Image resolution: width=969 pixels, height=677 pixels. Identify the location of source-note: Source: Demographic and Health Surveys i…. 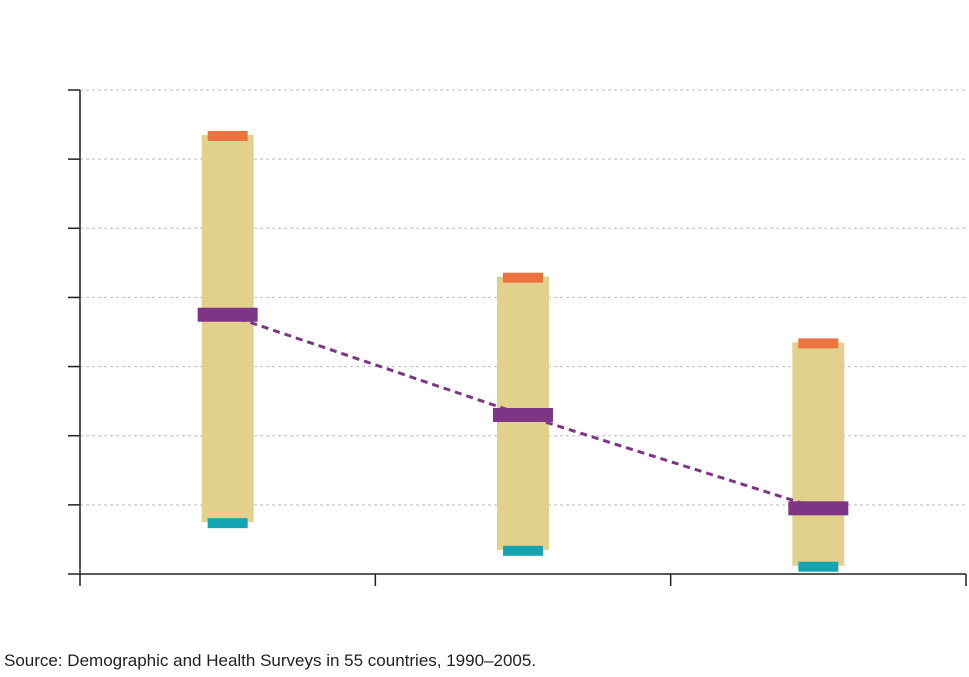
(270, 660).